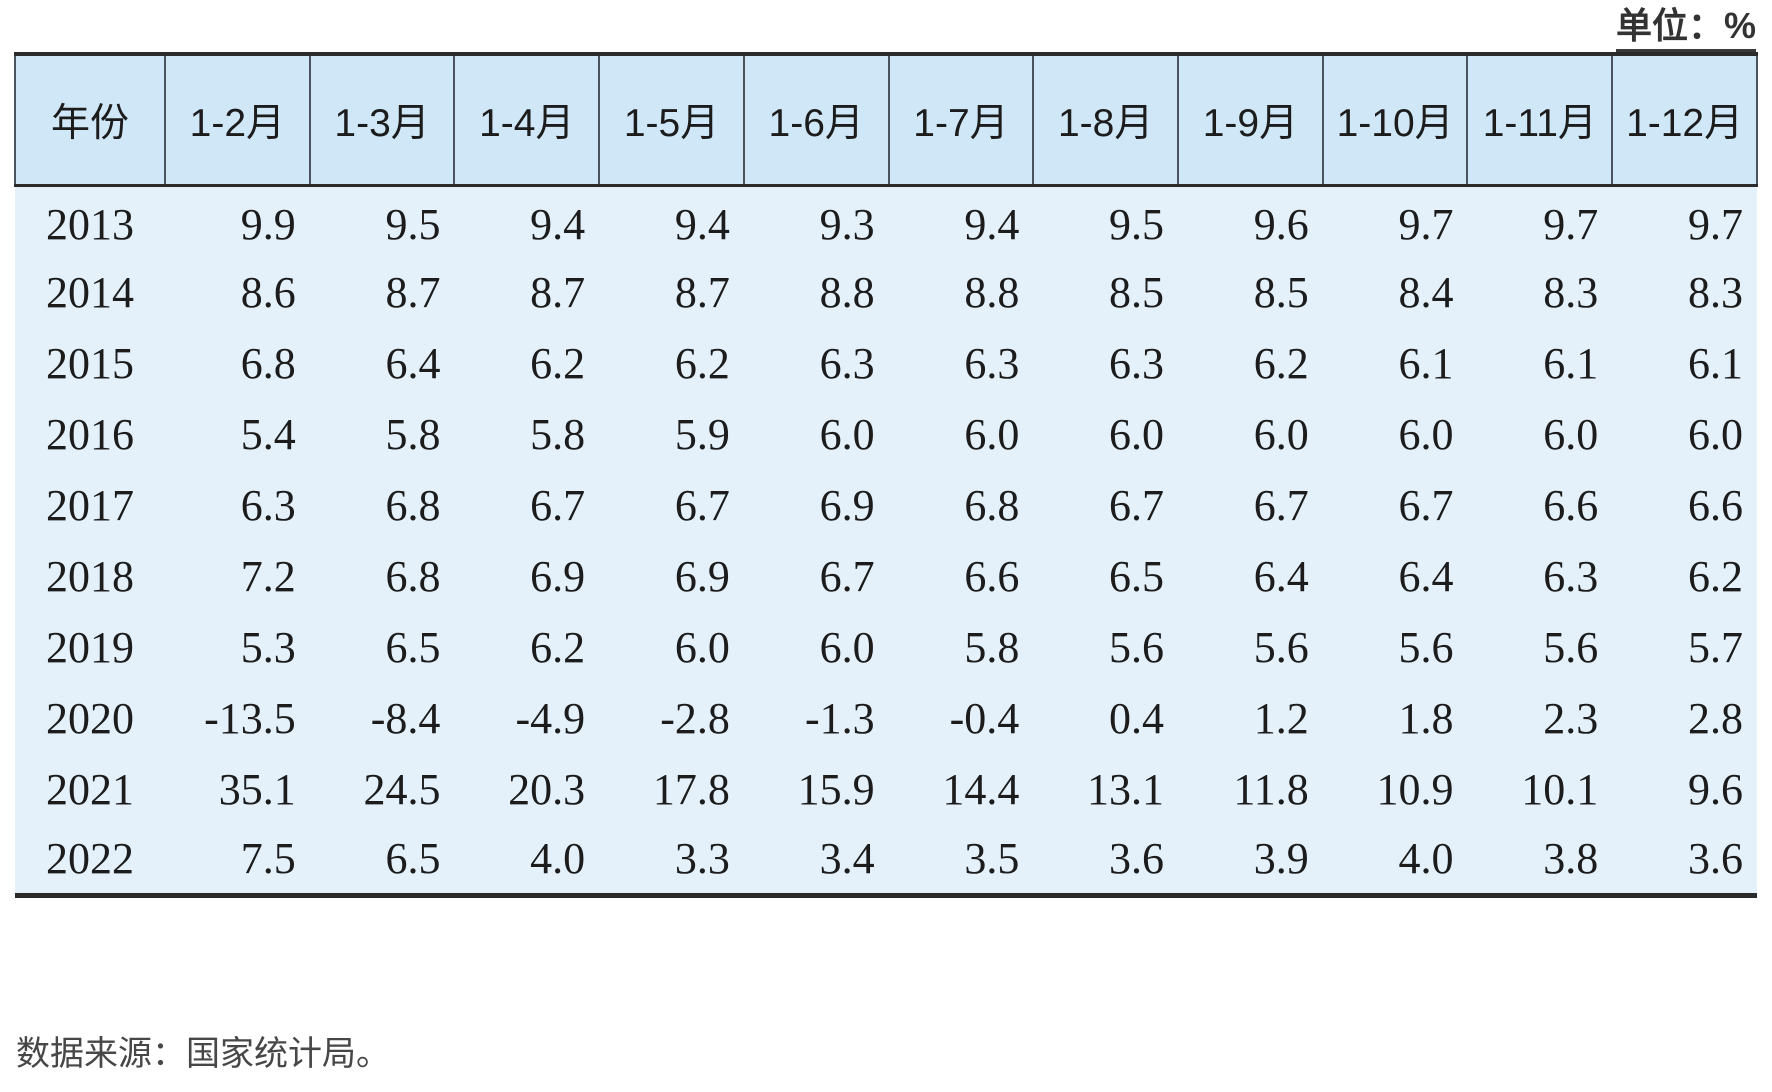  Describe the element at coordinates (886, 576) in the screenshot. I see `table-row: 2018 7.2 6.8 6.9 6.9 6.7 6.6 6.5 6.4 6.4 6.3 6.2` at that location.